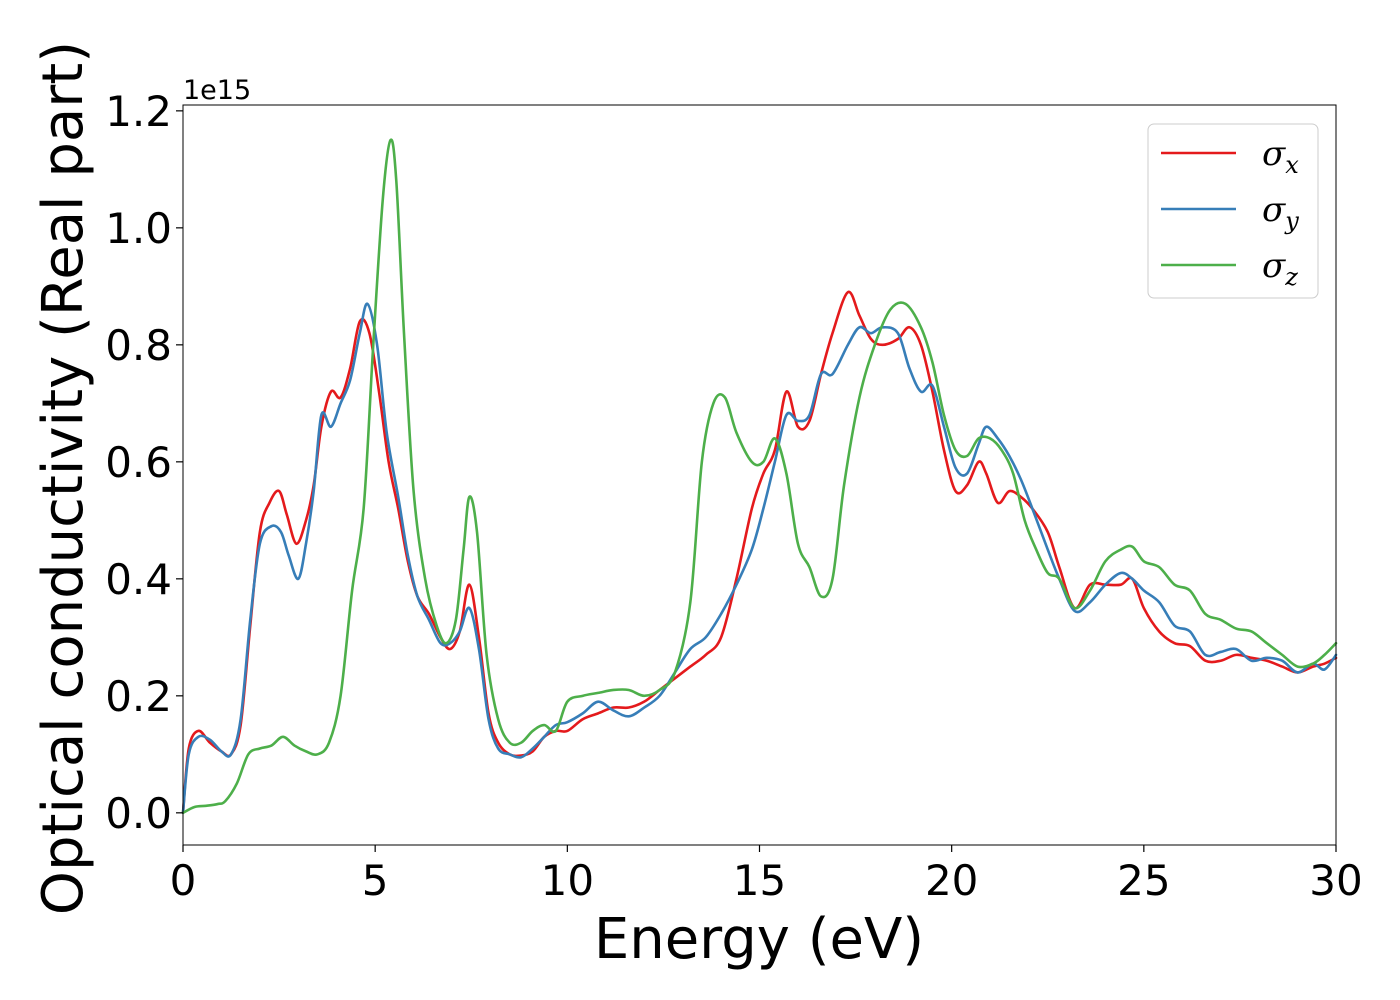 Image resolution: width=1400 pixels, height=1000 pixels. Describe the element at coordinates (1143, 880) in the screenshot. I see `x-tick-label: 25` at that location.